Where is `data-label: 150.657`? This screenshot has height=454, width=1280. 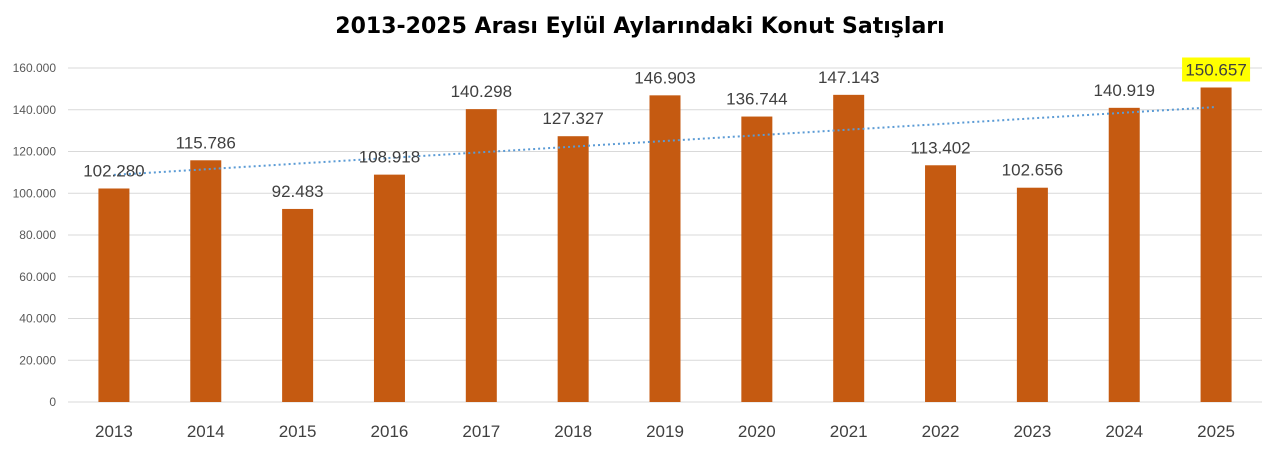
data-label: 150.657 is located at coordinates (1215, 70).